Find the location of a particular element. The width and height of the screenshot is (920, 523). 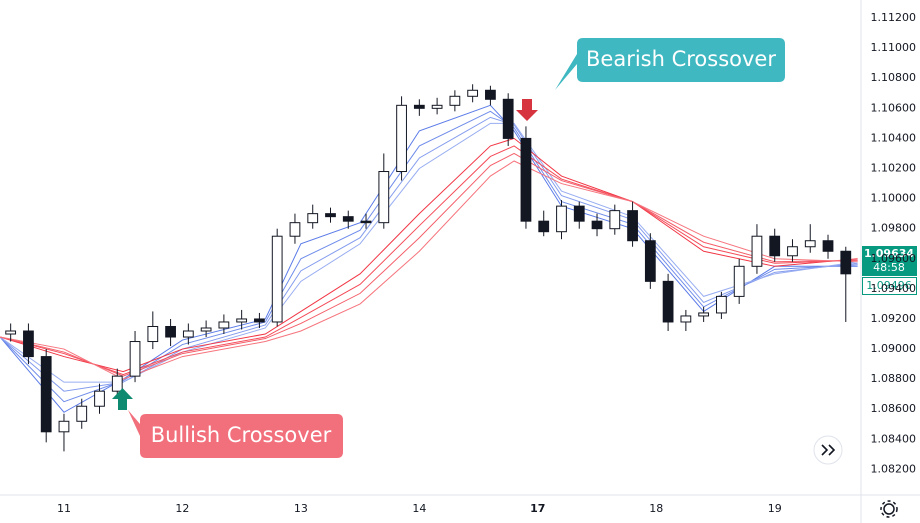

scroll-icon is located at coordinates (828, 450).